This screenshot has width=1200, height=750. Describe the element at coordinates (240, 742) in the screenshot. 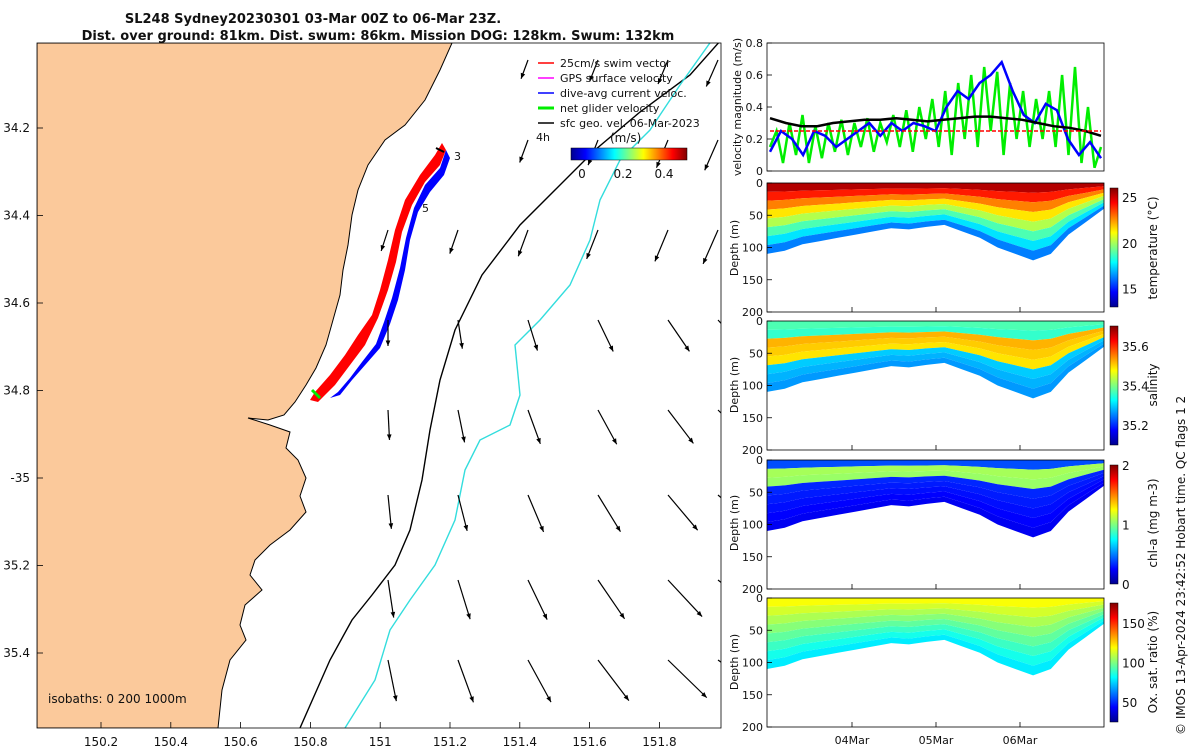

I see `lon-tick-label: 150.6` at that location.